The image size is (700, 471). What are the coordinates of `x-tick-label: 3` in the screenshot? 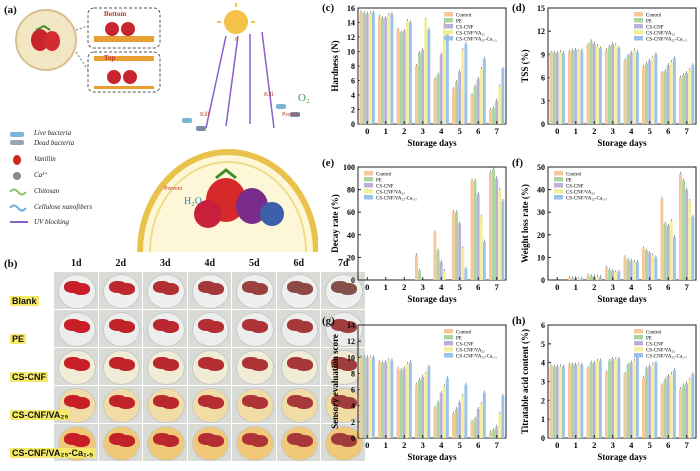 It's located at (613, 445).